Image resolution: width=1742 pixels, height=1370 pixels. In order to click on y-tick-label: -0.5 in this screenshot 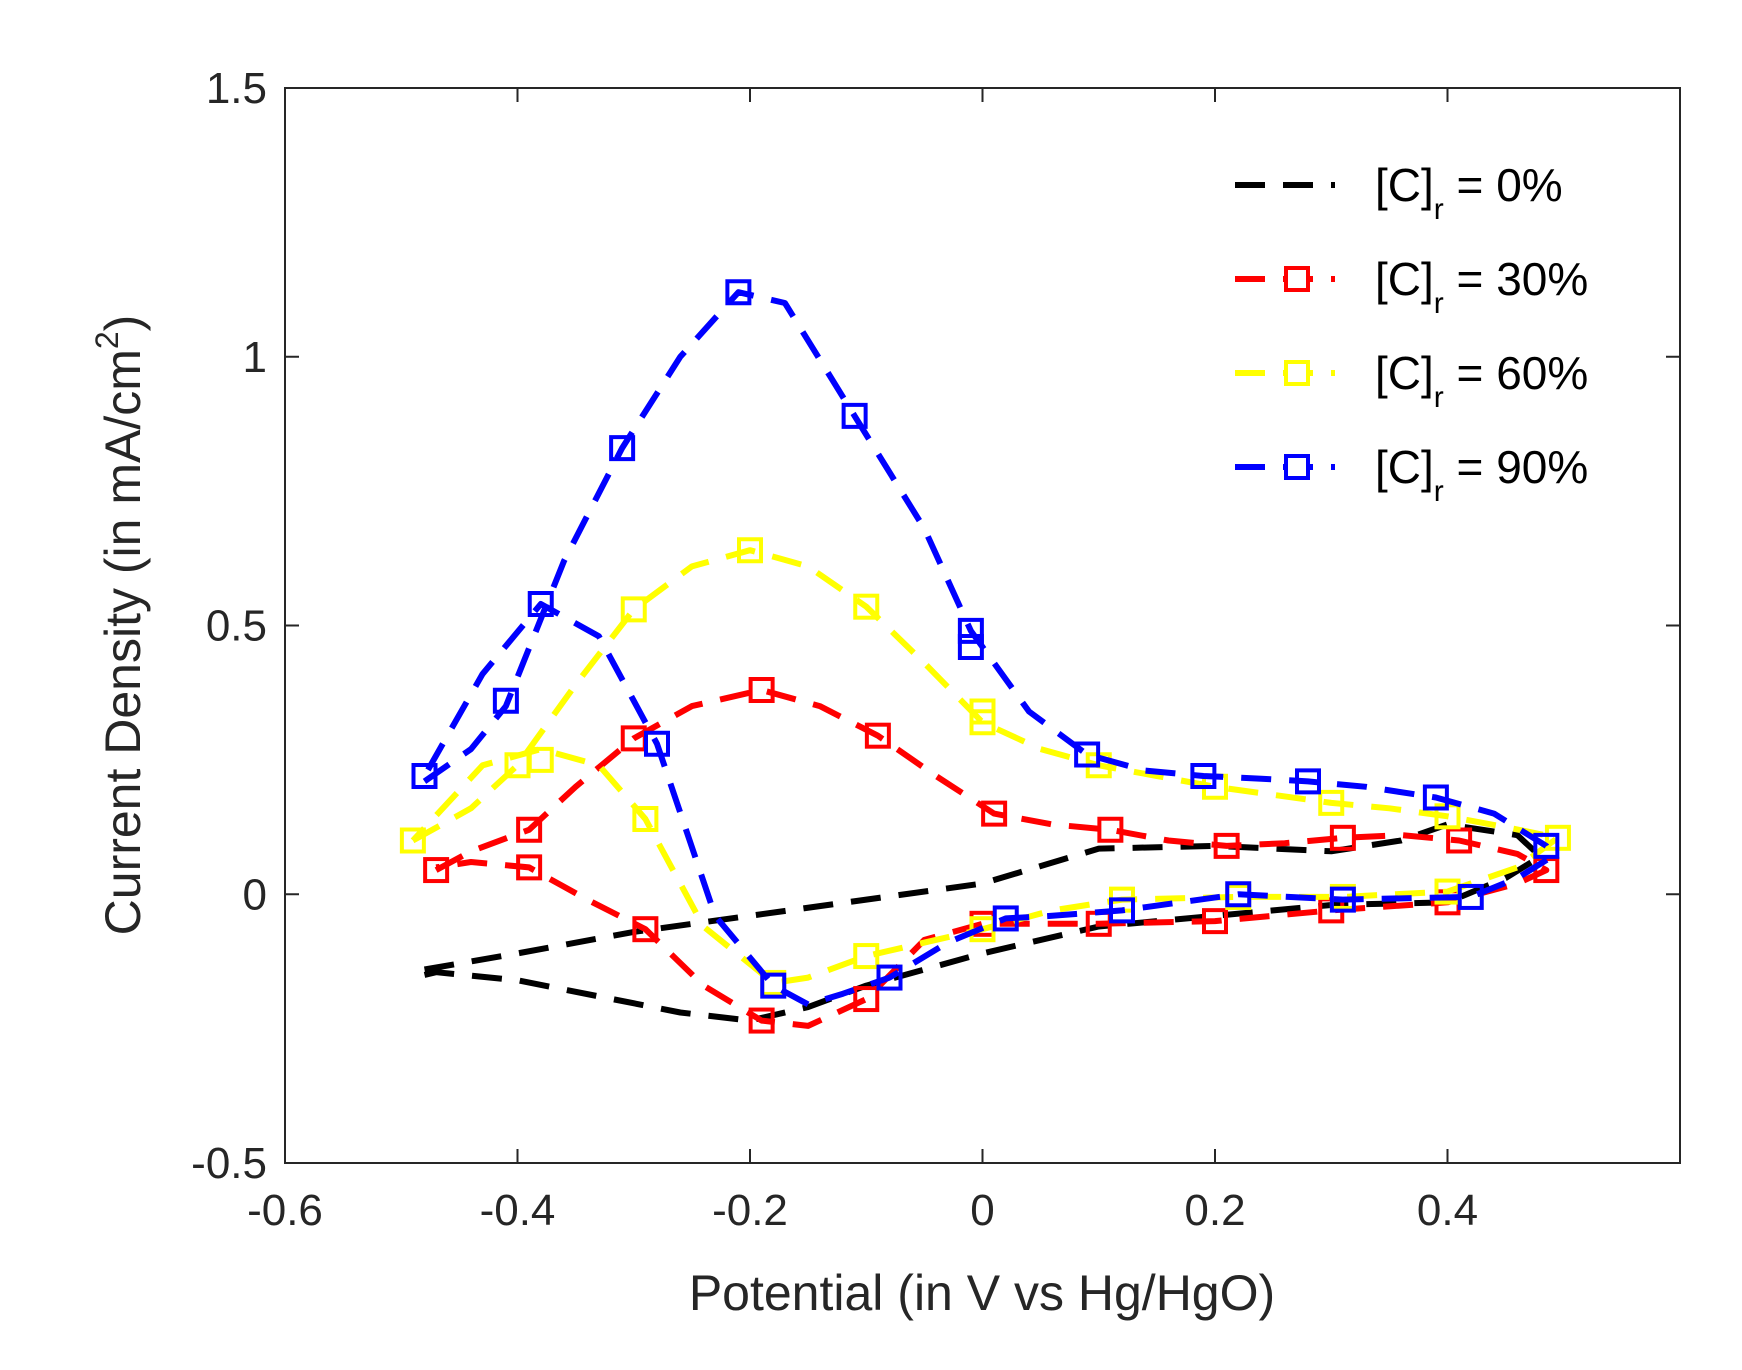, I will do `click(229, 1163)`.